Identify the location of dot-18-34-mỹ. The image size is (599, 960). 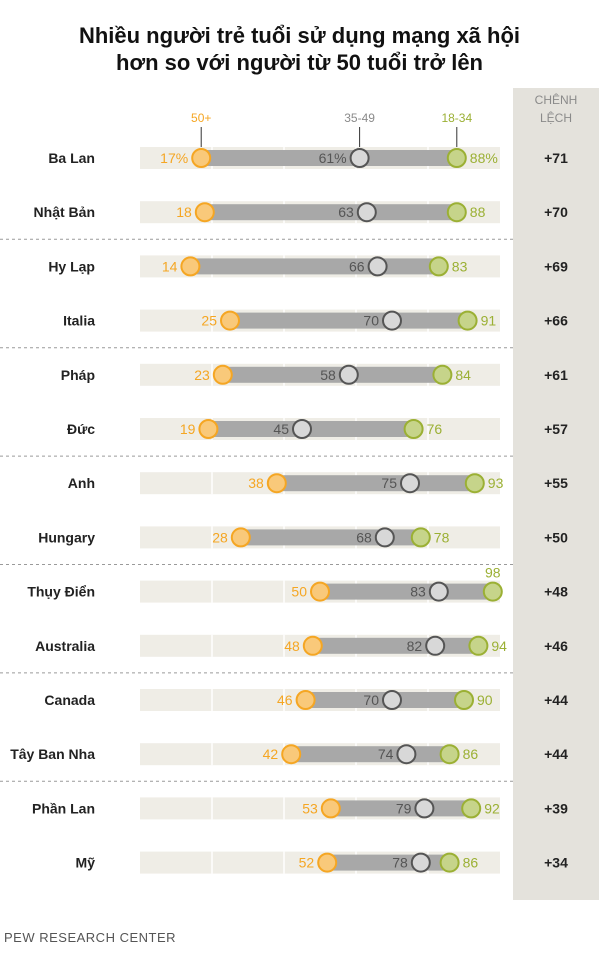
(449, 862).